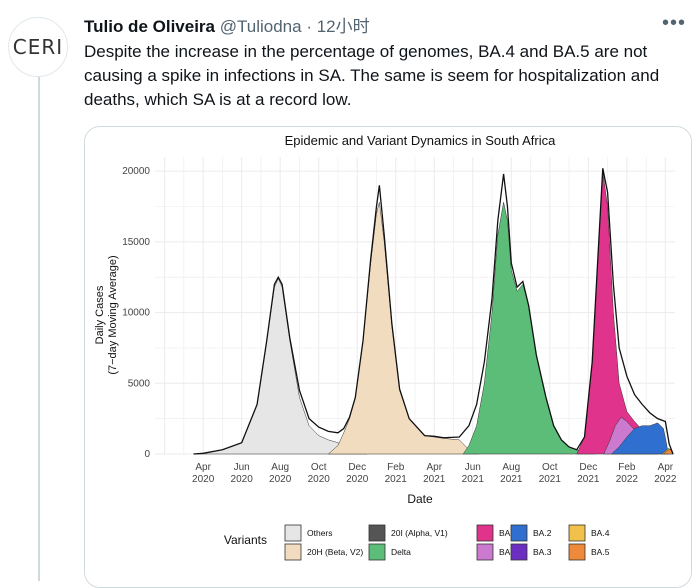 Image resolution: width=700 pixels, height=588 pixels. What do you see at coordinates (260, 26) in the screenshot?
I see `author-handle: @Tuliodna` at bounding box center [260, 26].